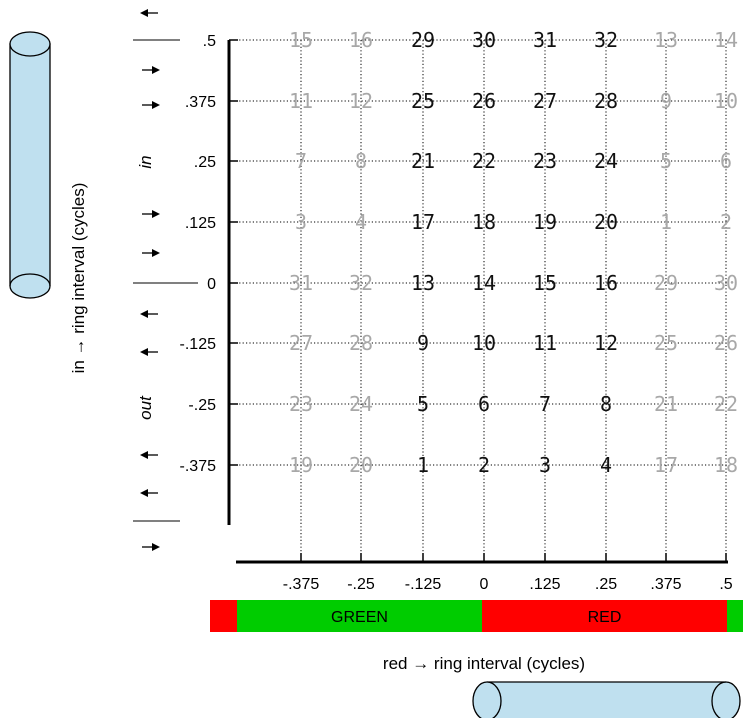 This screenshot has width=743, height=718. Describe the element at coordinates (484, 465) in the screenshot. I see `grid-cell-number: 2` at that location.